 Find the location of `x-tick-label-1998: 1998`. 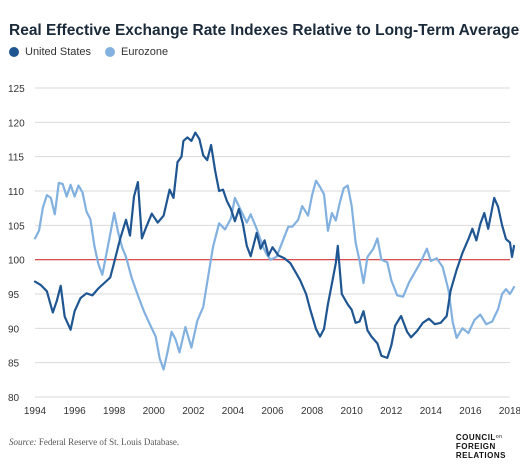

x-tick-label-1998: 1998 is located at coordinates (114, 411).